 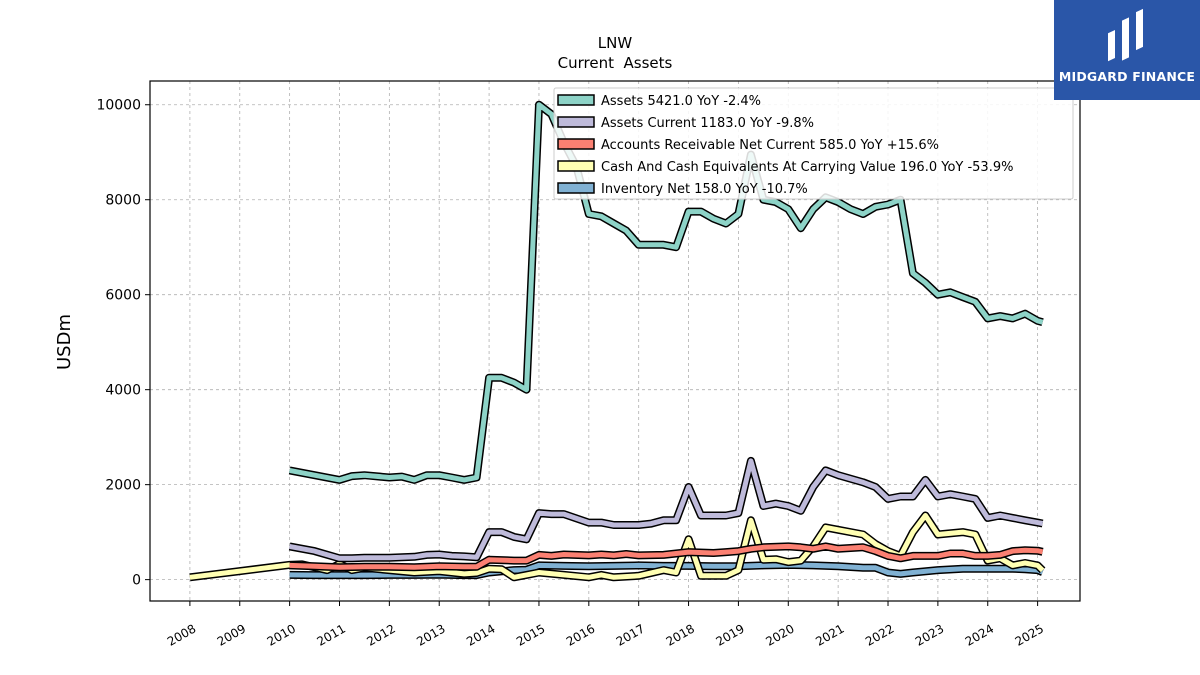 What do you see at coordinates (123, 201) in the screenshot?
I see `y-tick-label: 8000` at bounding box center [123, 201].